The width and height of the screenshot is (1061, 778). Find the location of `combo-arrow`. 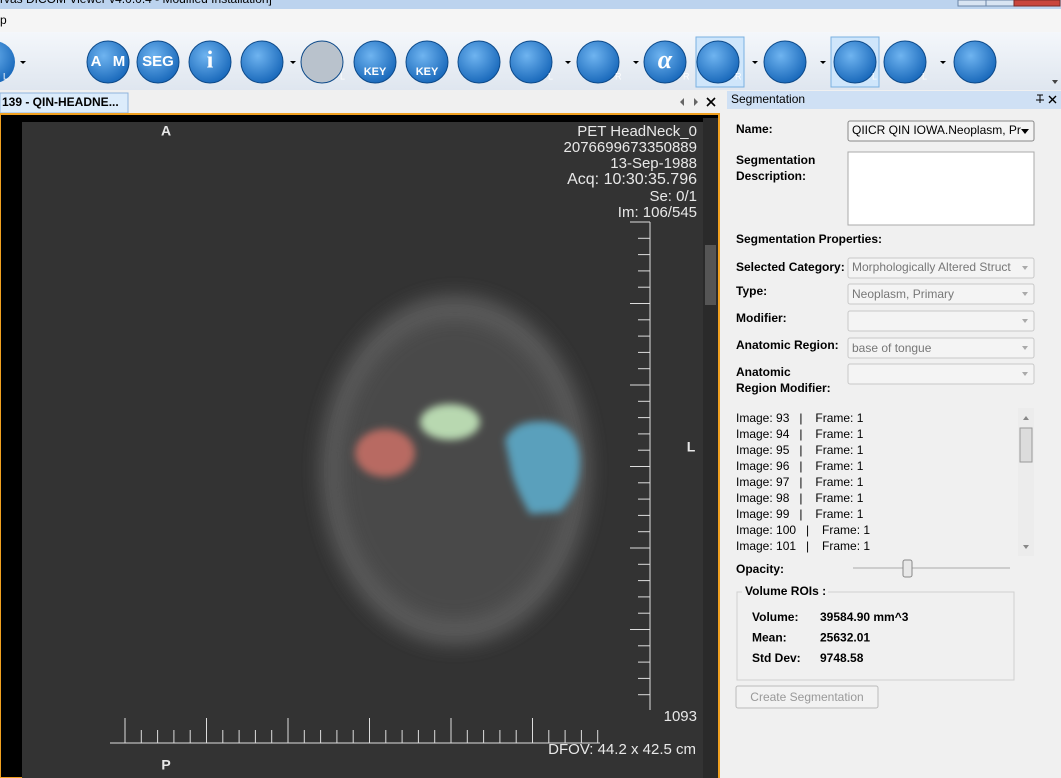

combo-arrow is located at coordinates (1025, 374).